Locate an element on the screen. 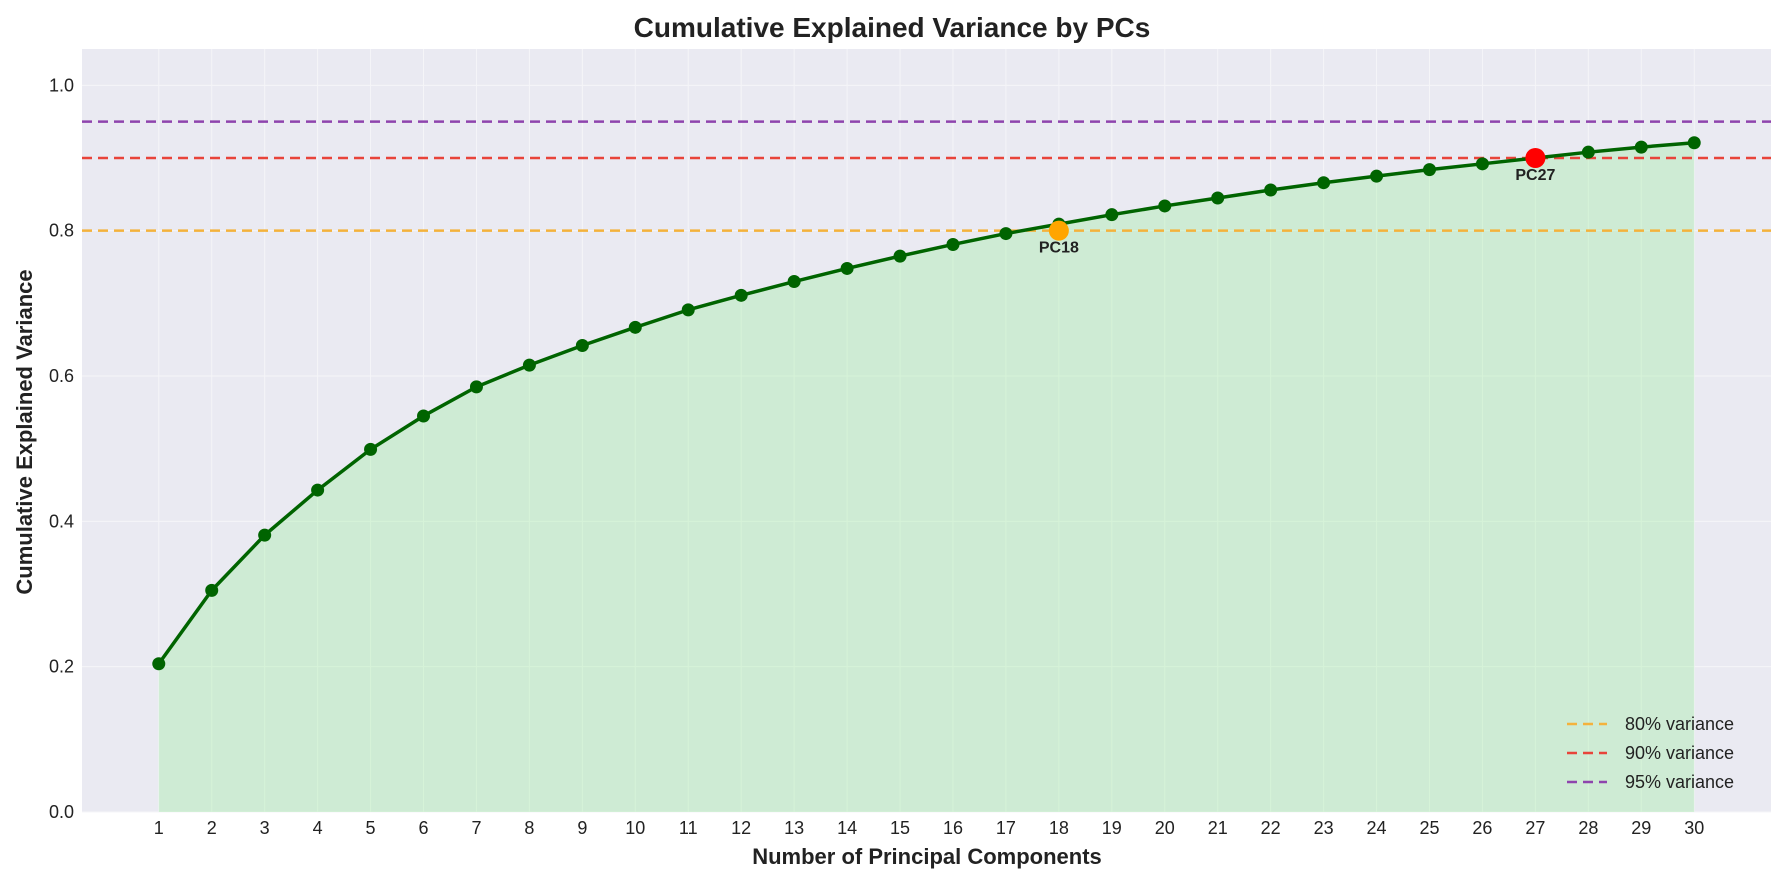 The height and width of the screenshot is (884, 1785). x-tick-label: 2 is located at coordinates (212, 828).